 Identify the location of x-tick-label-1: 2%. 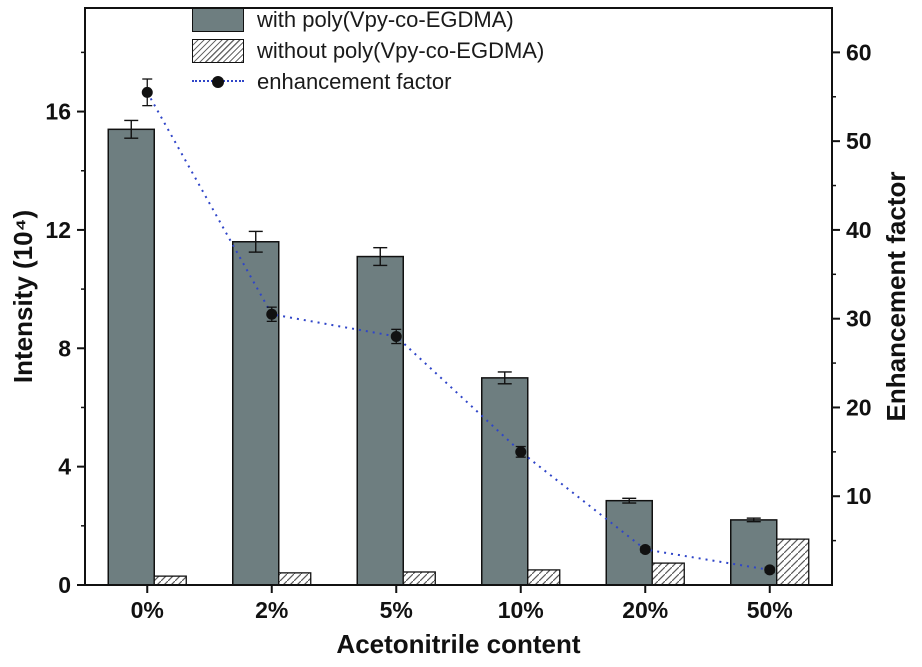
(271, 610).